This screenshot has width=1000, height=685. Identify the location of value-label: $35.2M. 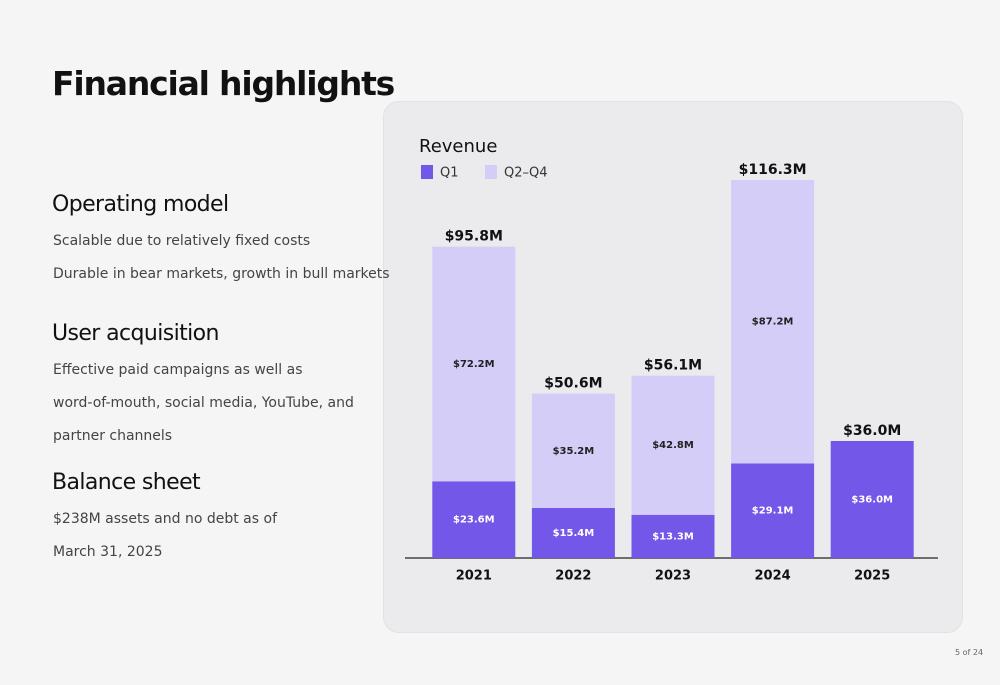
(574, 451).